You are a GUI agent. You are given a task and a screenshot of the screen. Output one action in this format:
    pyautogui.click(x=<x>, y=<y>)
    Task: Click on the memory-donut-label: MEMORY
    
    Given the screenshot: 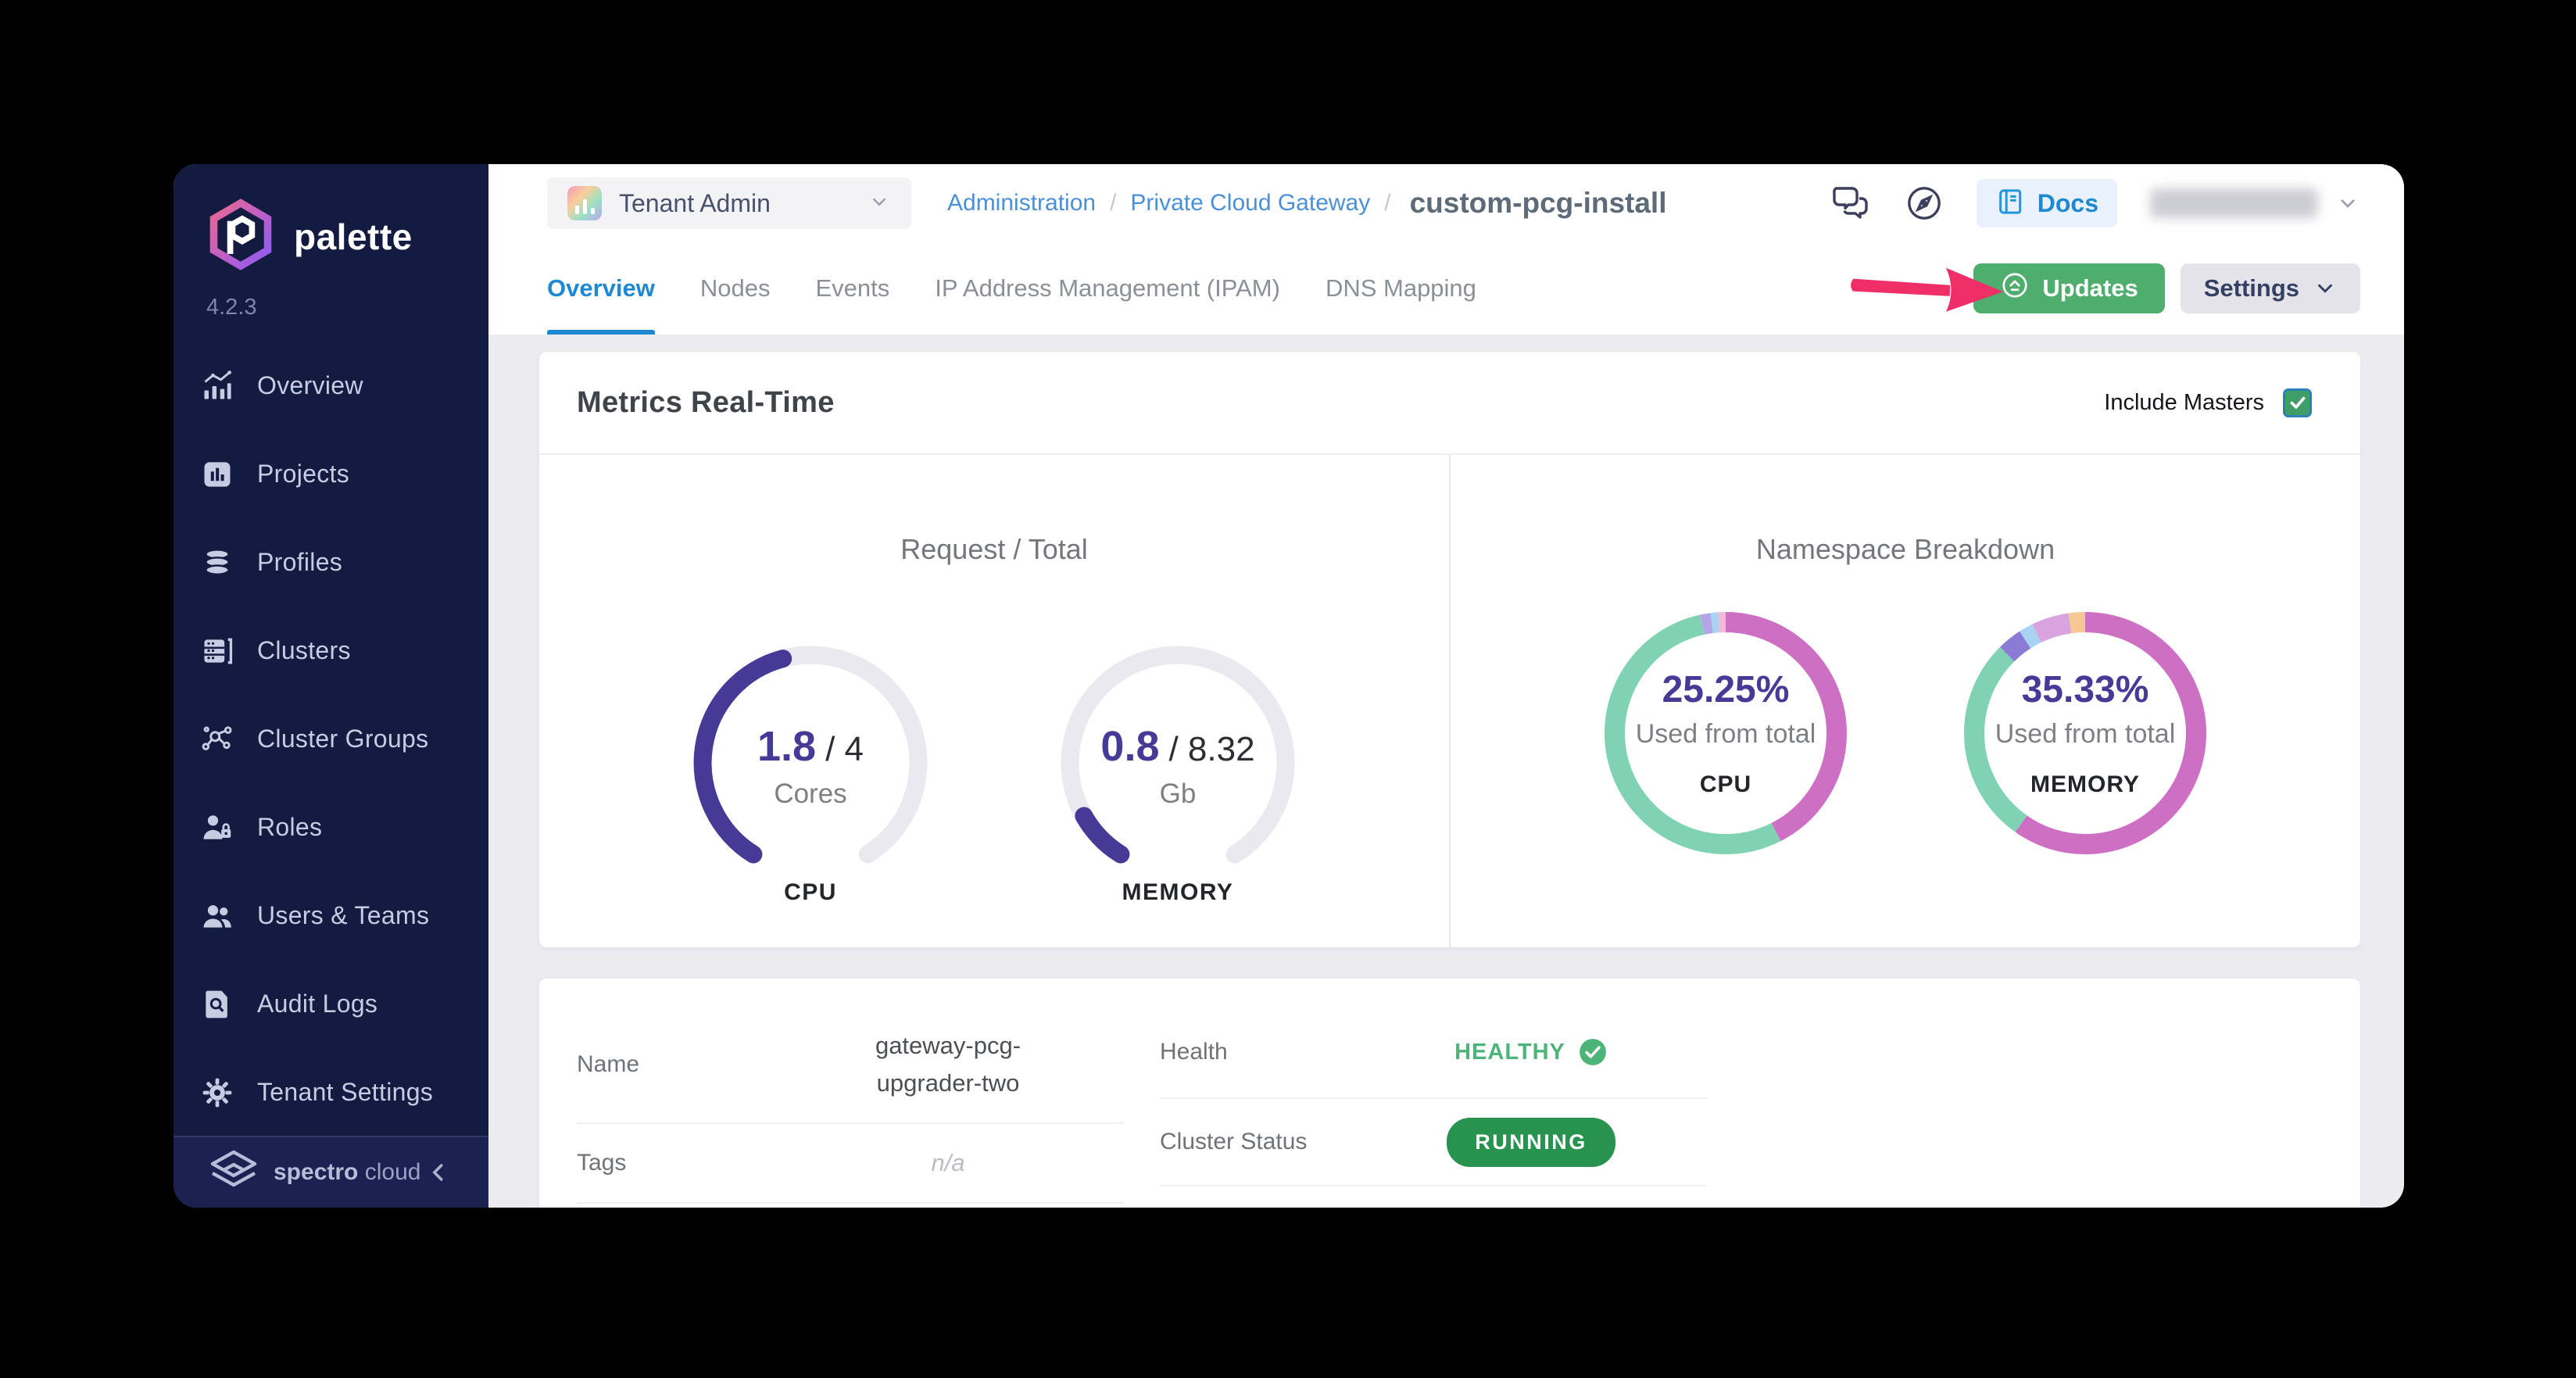 What is the action you would take?
    pyautogui.click(x=2085, y=784)
    